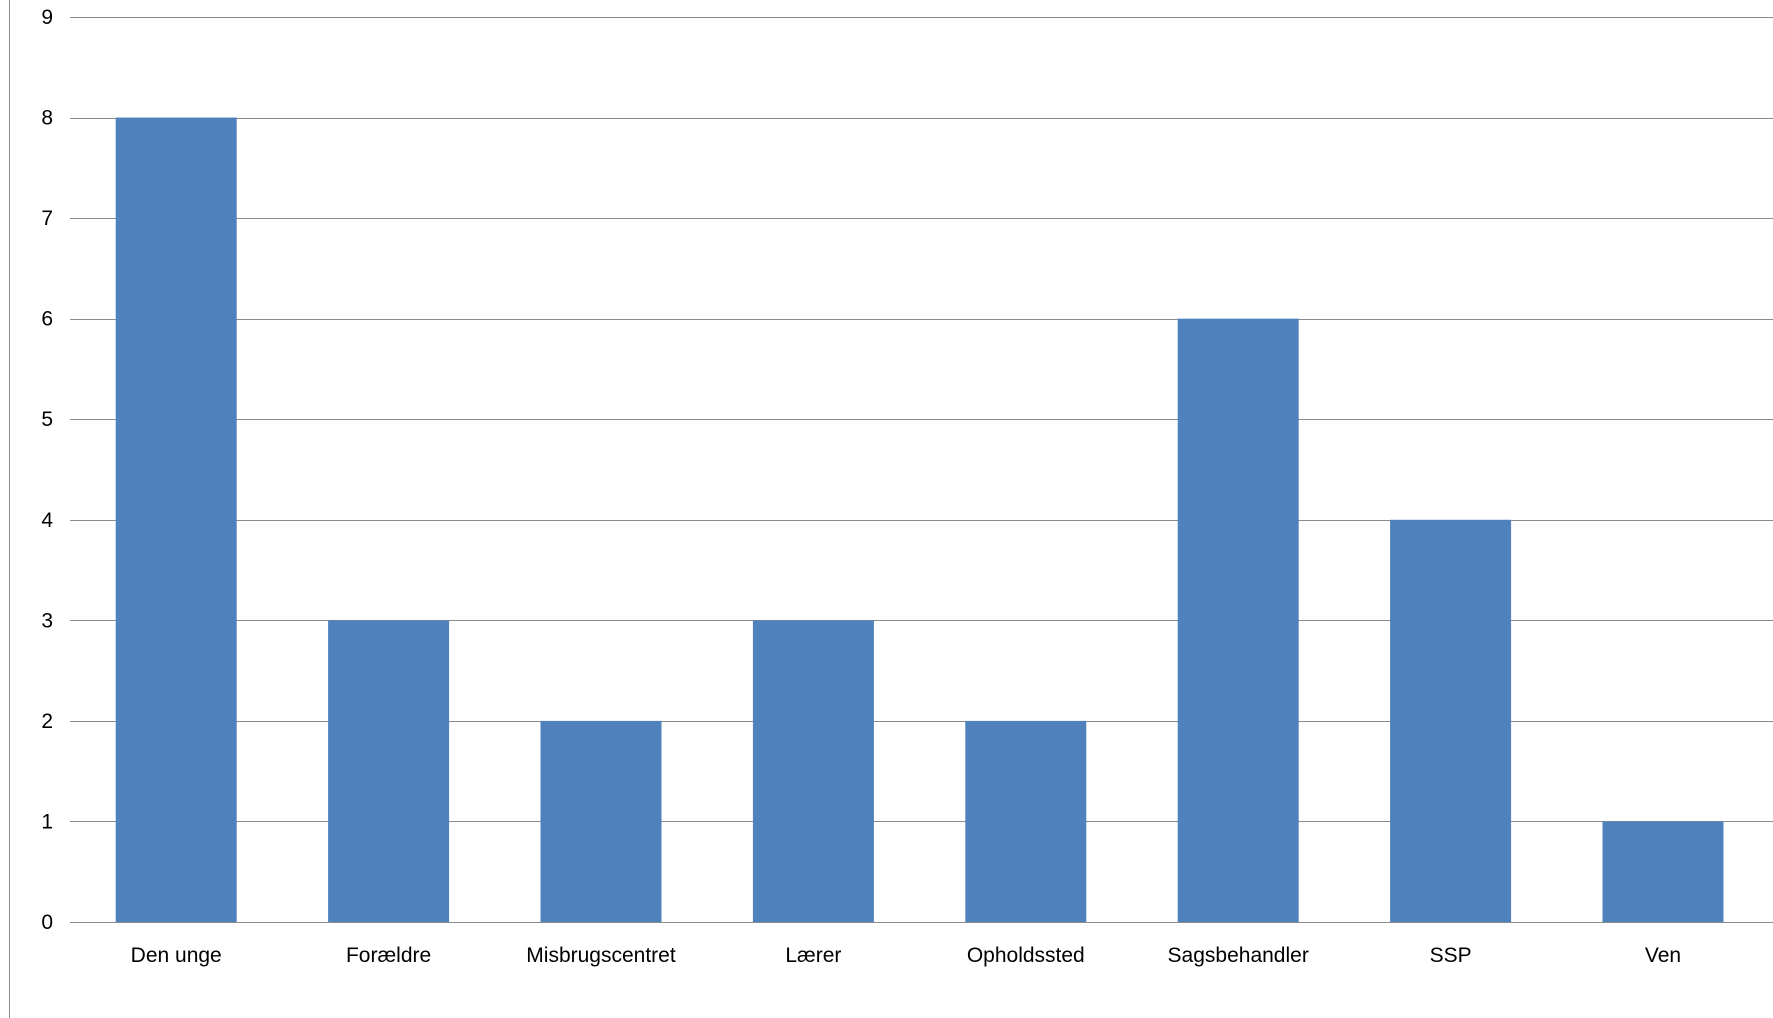  I want to click on y-tick-label: 8, so click(47, 118).